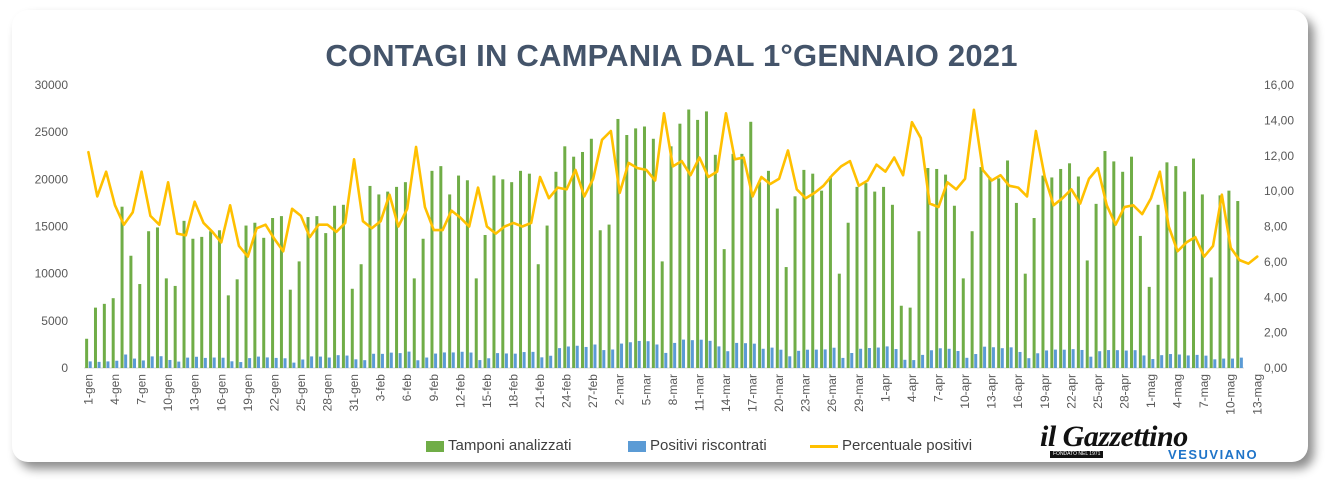 The width and height of the screenshot is (1343, 499). I want to click on y2-tick-label: 16,00, so click(1279, 85).